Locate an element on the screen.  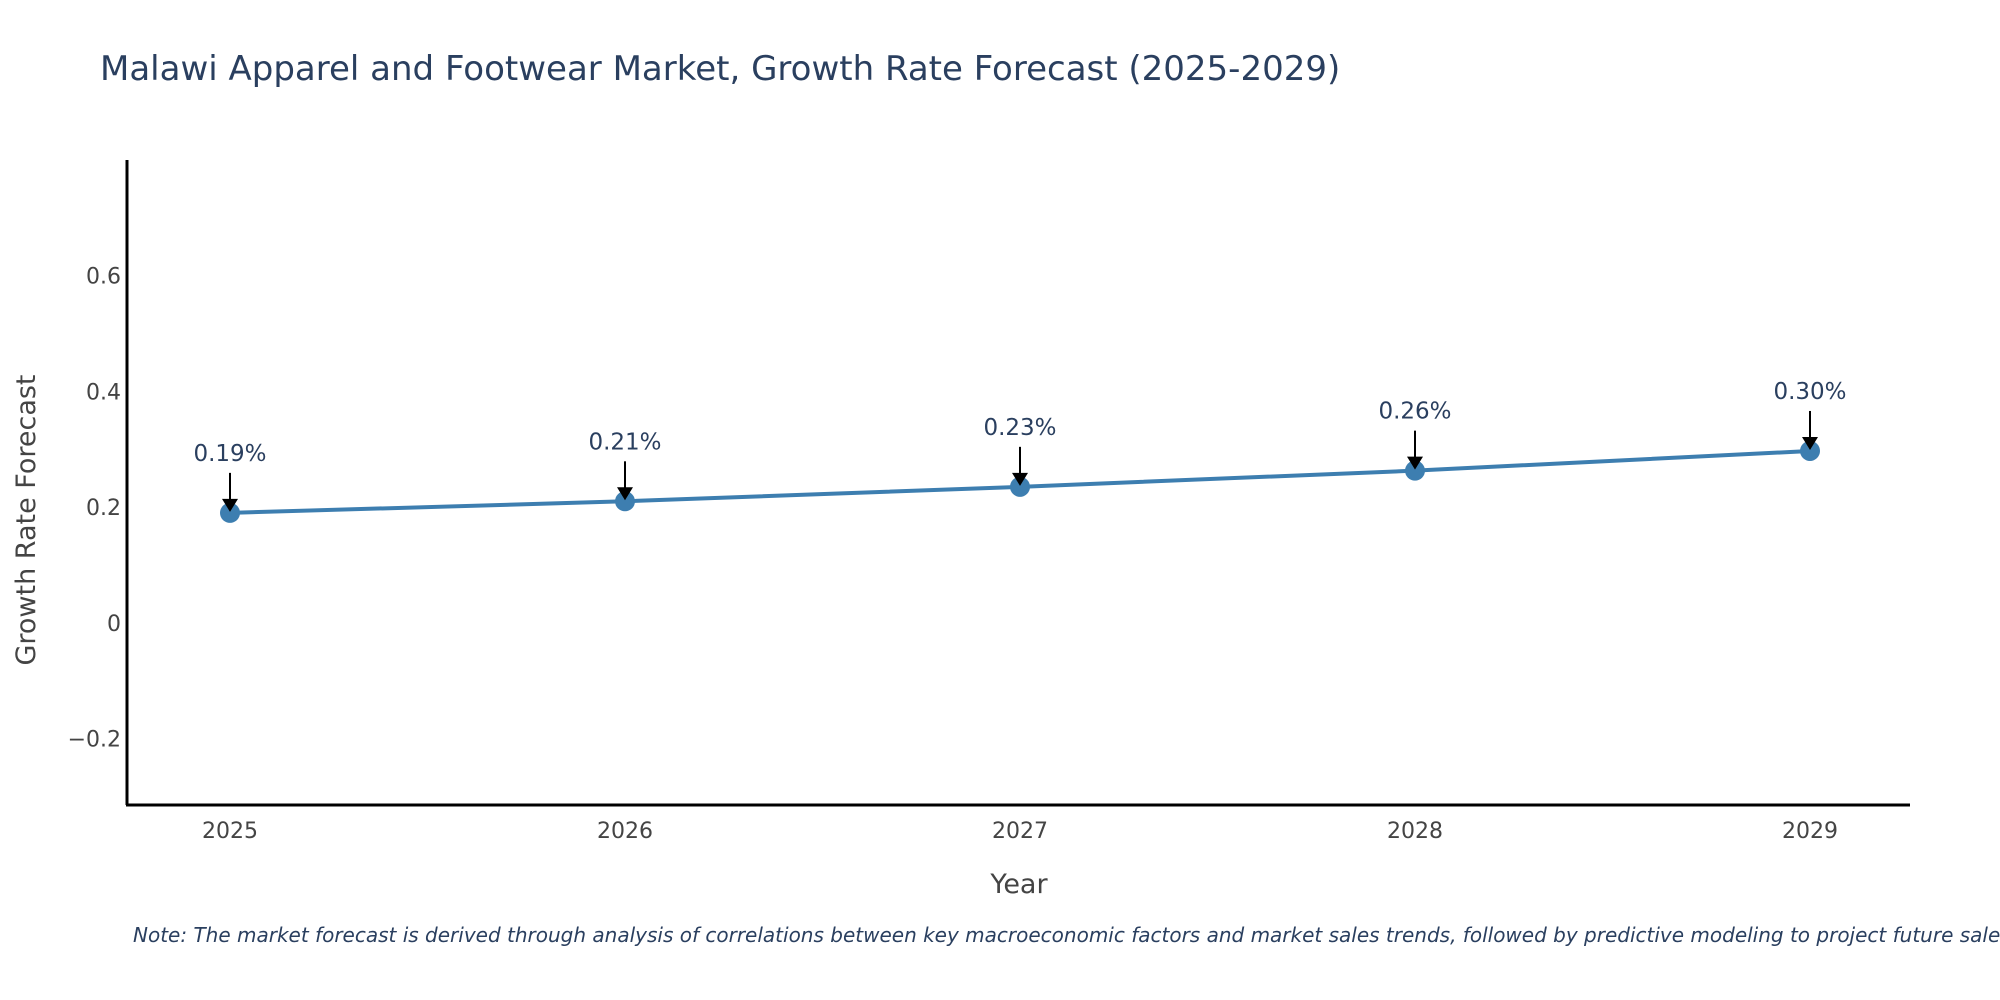
x-tick-label: 2028 is located at coordinates (1415, 831).